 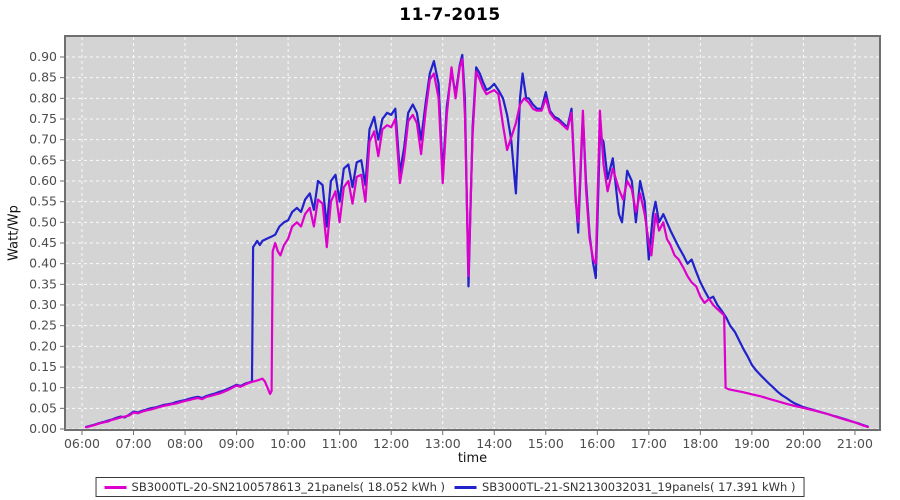 What do you see at coordinates (494, 443) in the screenshot?
I see `x-tick-label: 14:00` at bounding box center [494, 443].